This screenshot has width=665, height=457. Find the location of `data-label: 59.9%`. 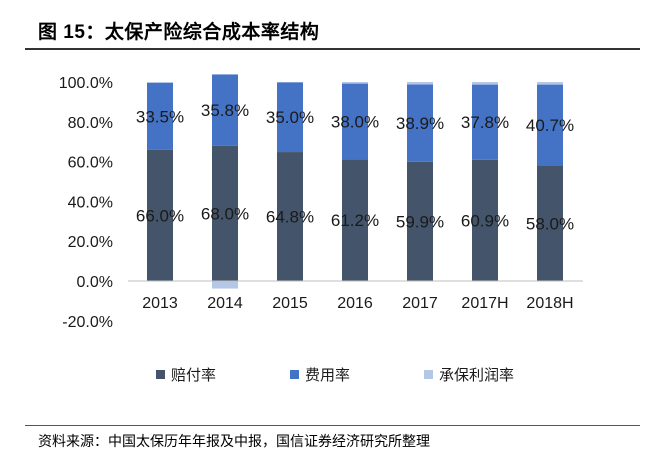

data-label: 59.9% is located at coordinates (420, 221).